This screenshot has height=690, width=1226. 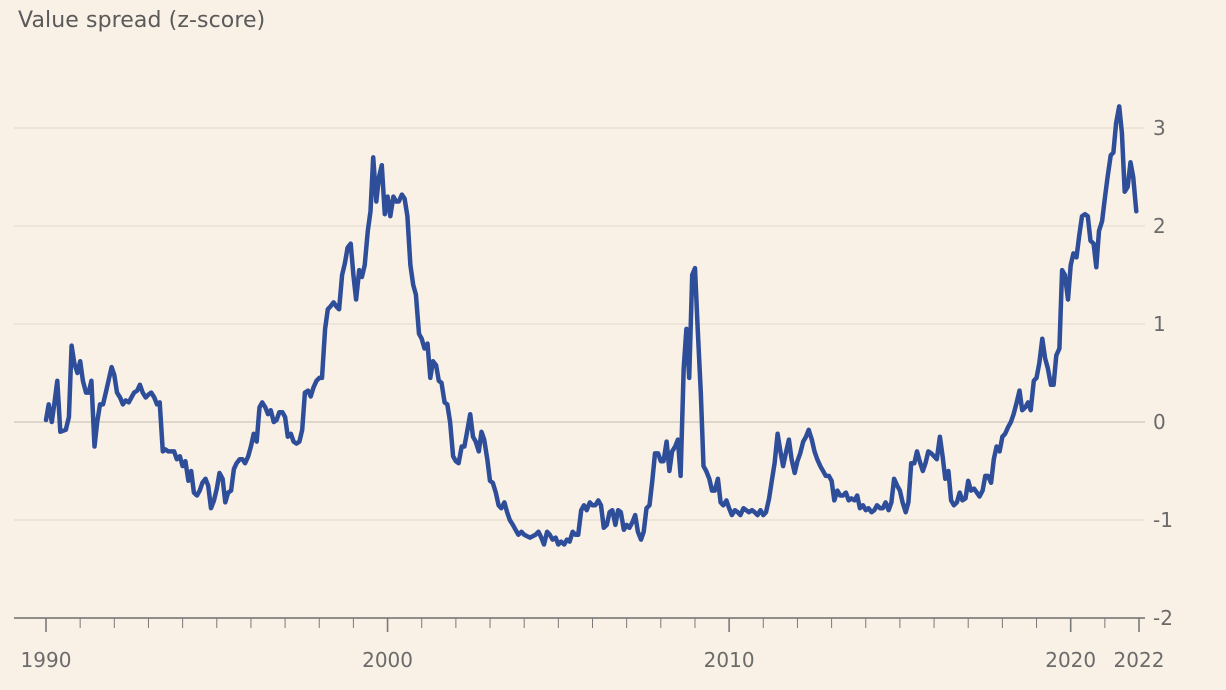 I want to click on x-axis-labels: 1990 2000 2010 2020 2022, so click(x=593, y=660).